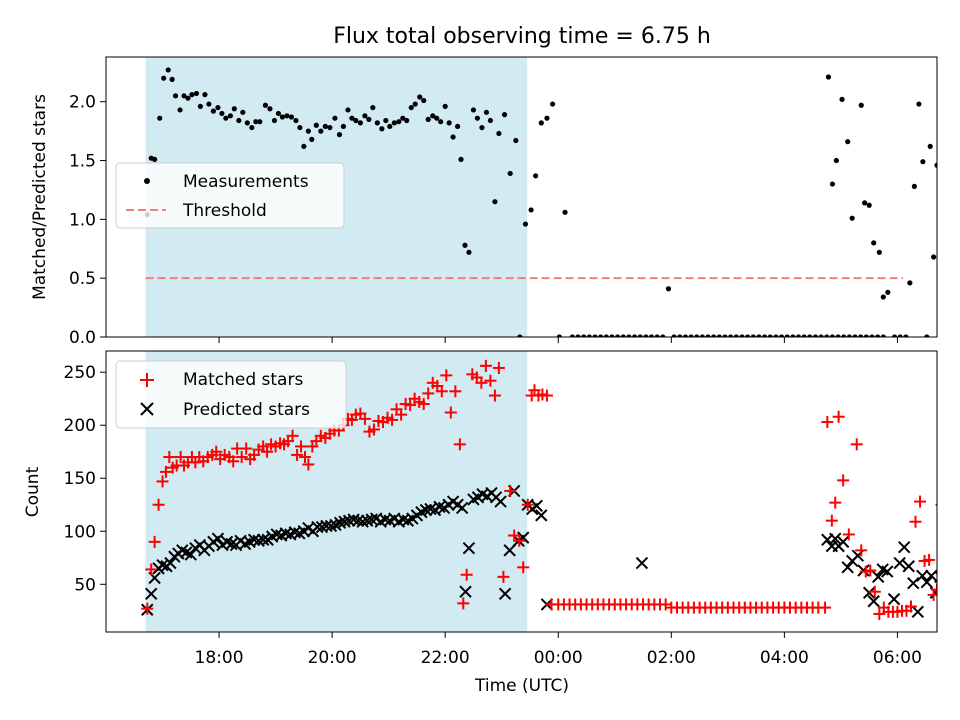  I want to click on bottom-y-tick-label: 100, so click(80, 532).